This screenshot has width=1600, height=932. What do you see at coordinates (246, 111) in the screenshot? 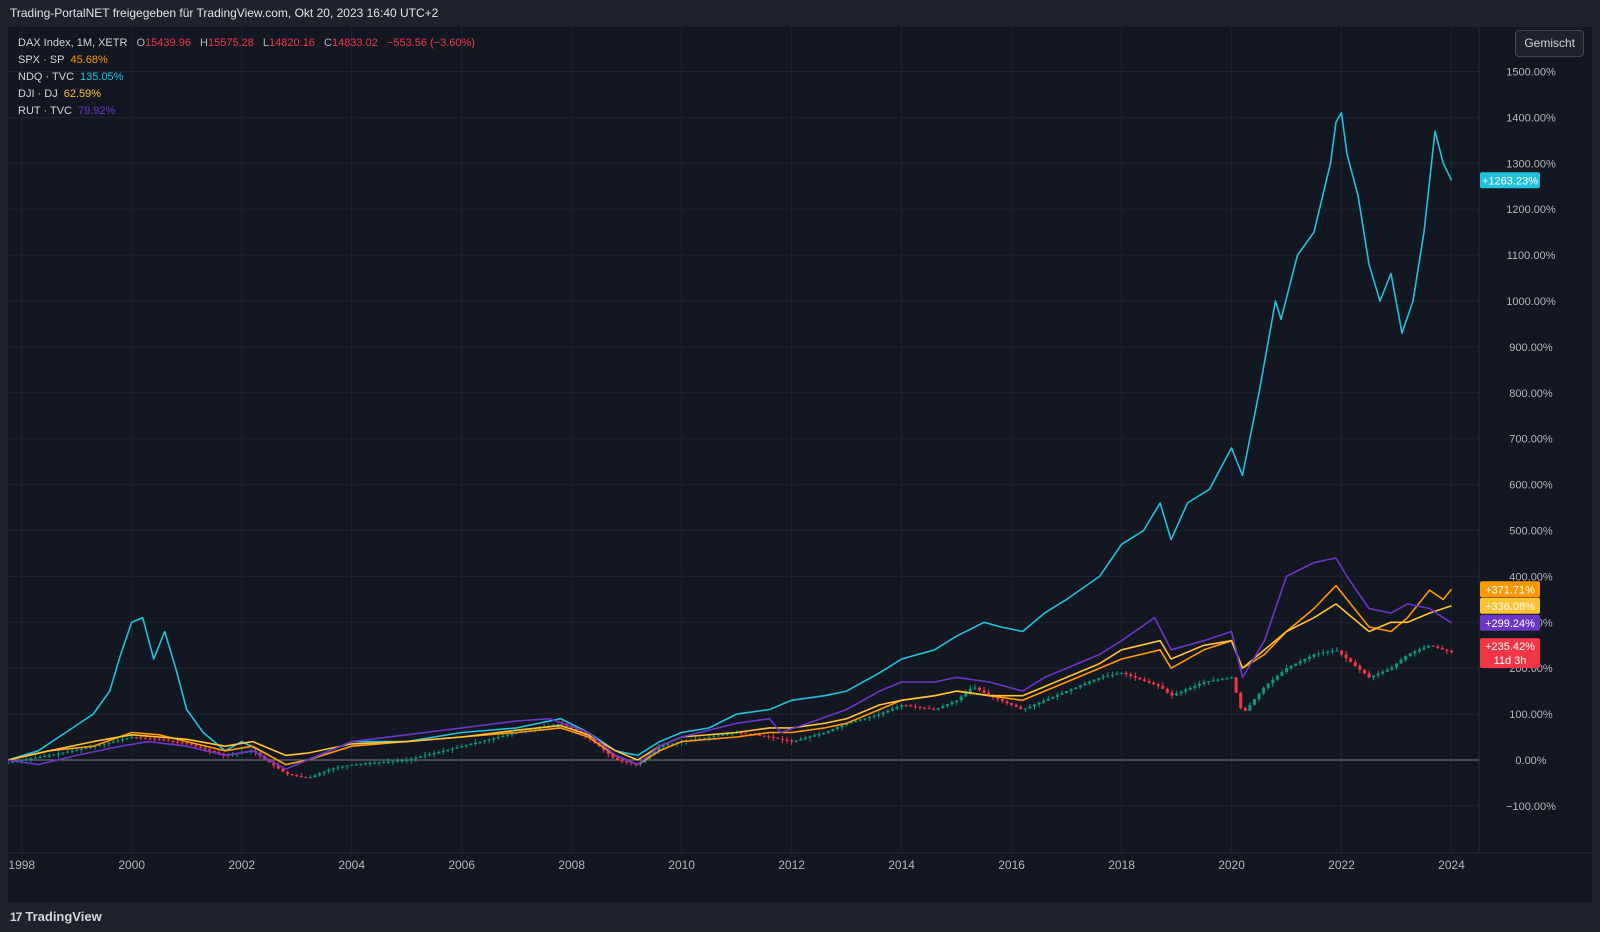
I see `legend-series-rut: RUT · TVC 79.92%` at bounding box center [246, 111].